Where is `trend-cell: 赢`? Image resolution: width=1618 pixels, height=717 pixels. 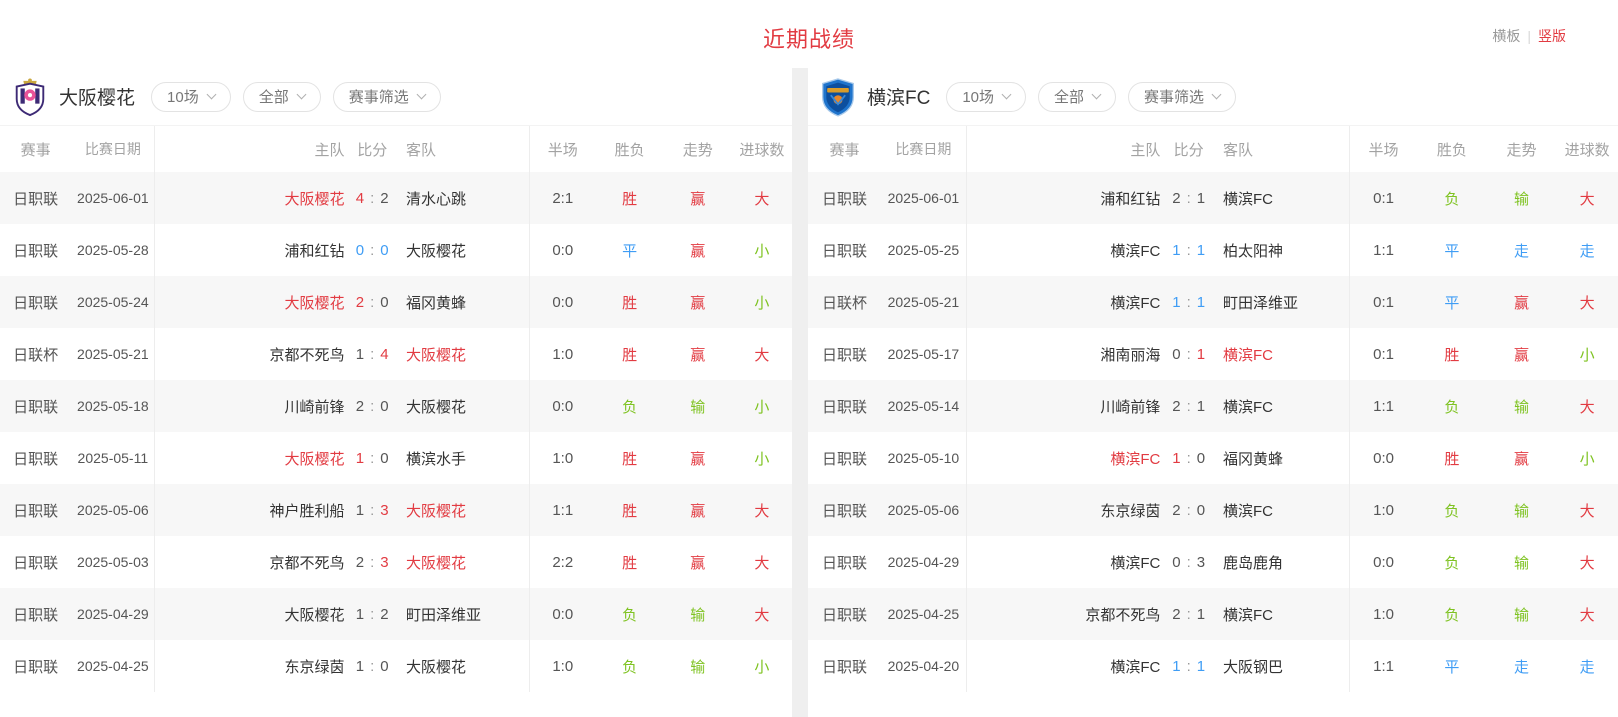
trend-cell: 赢 is located at coordinates (698, 459).